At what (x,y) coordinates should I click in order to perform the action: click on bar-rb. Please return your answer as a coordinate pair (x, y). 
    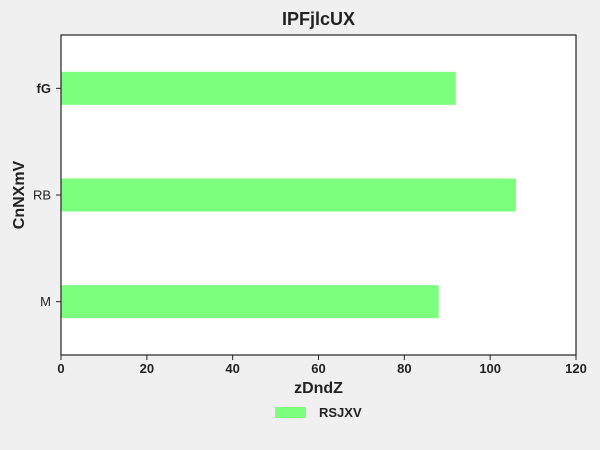
    Looking at the image, I should click on (288, 195).